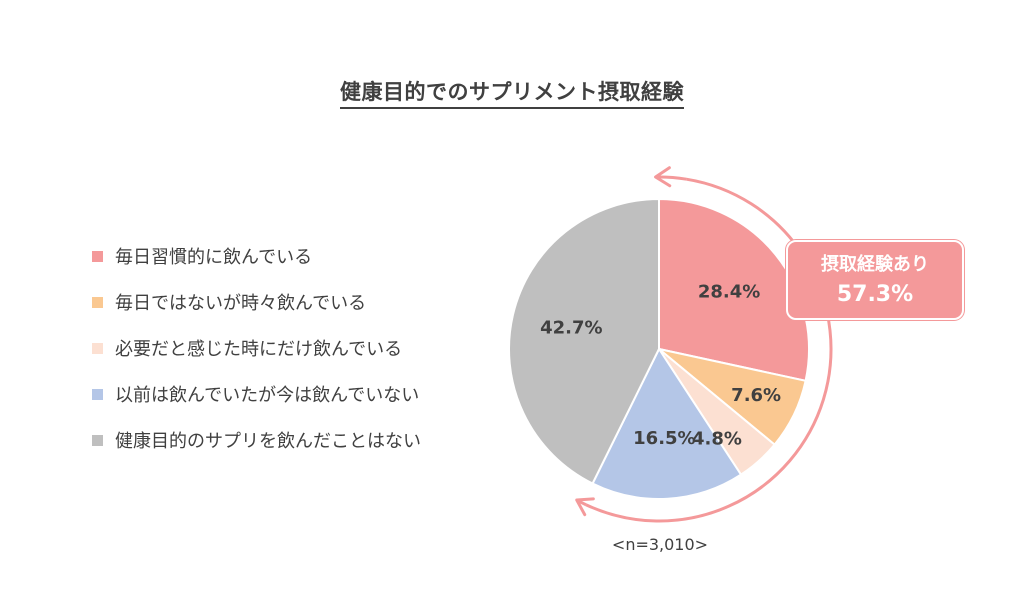 The height and width of the screenshot is (593, 1024). What do you see at coordinates (268, 441) in the screenshot?
I see `legend-label-4: 健康目的のサプリを飲んだことはない` at bounding box center [268, 441].